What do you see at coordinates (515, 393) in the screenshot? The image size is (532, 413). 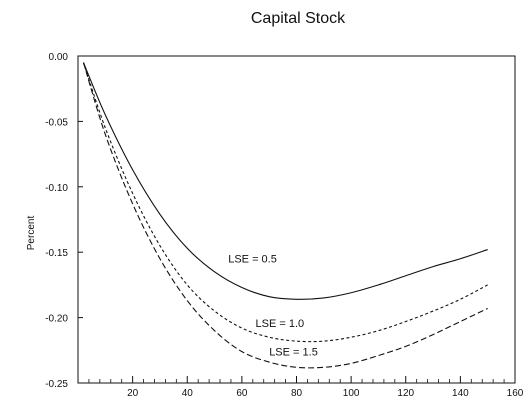 I see `x-tick-label: 160` at bounding box center [515, 393].